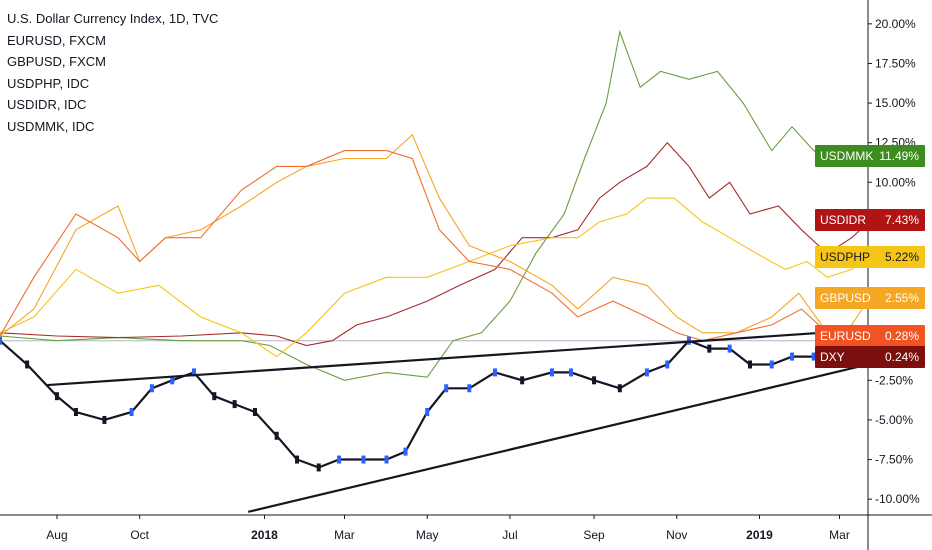 This screenshot has height=550, width=932. I want to click on x-tick-label: 2019, so click(759, 535).